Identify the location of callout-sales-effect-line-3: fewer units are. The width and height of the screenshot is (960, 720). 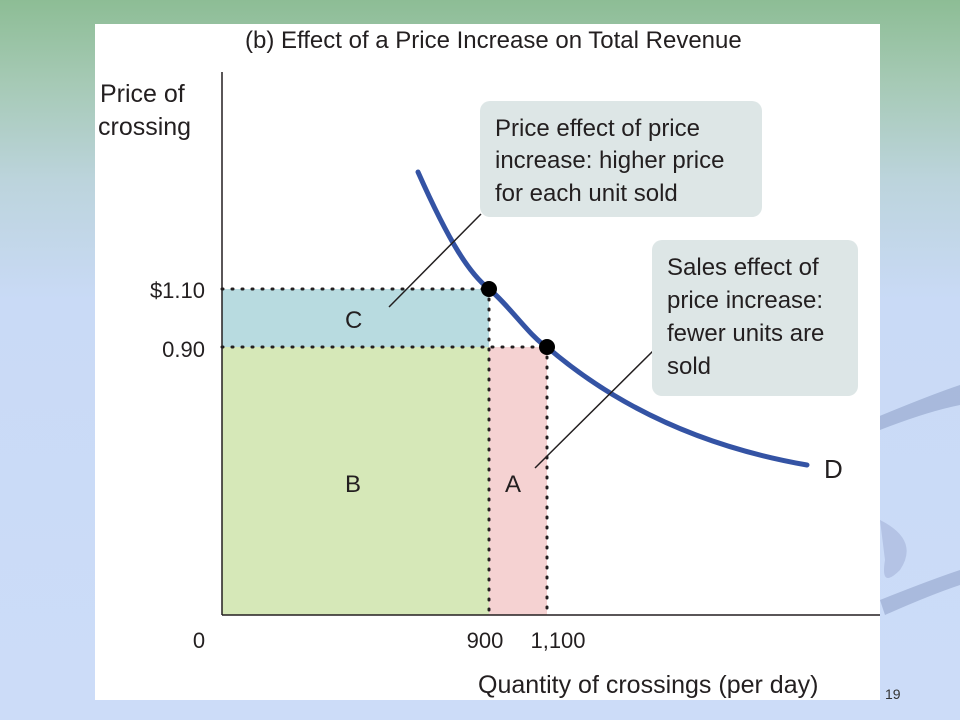
(745, 333).